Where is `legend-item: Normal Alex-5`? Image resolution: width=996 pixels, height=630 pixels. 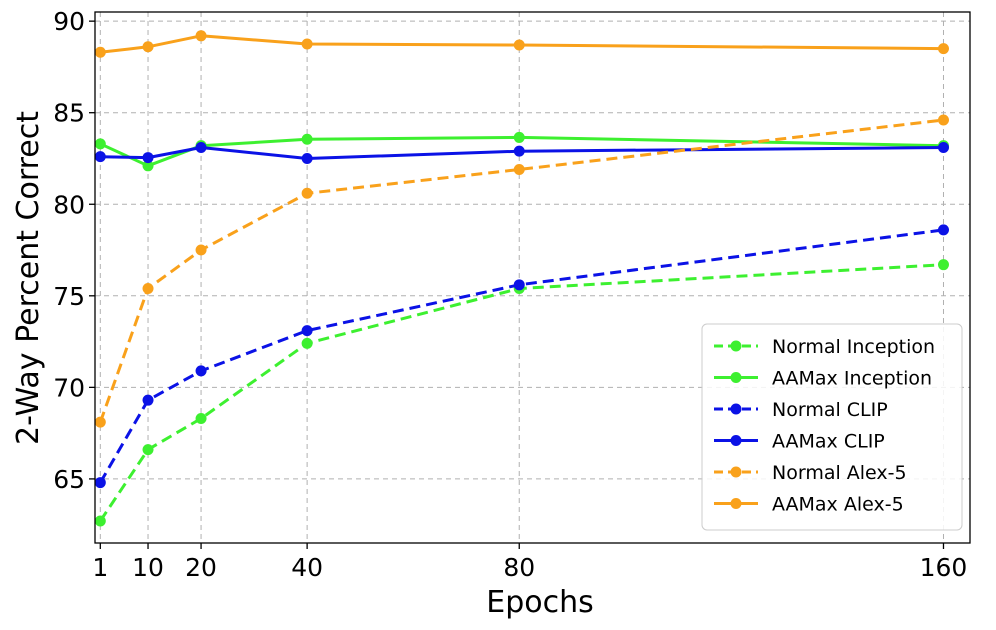
legend-item: Normal Alex-5 is located at coordinates (810, 473).